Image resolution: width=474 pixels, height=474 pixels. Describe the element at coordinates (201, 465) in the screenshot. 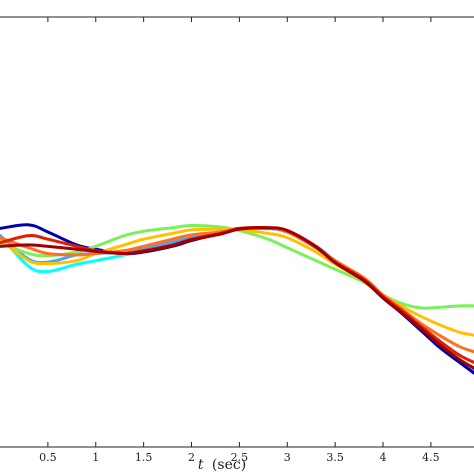

I see `x-axis-symbol: t` at that location.